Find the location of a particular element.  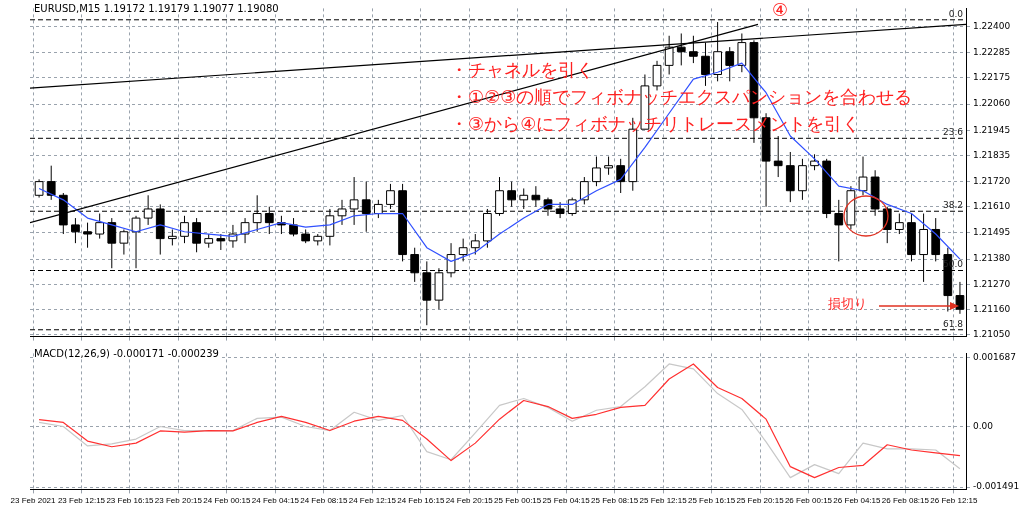

x-tick-label: 23 Feb 16:15 is located at coordinates (130, 501).